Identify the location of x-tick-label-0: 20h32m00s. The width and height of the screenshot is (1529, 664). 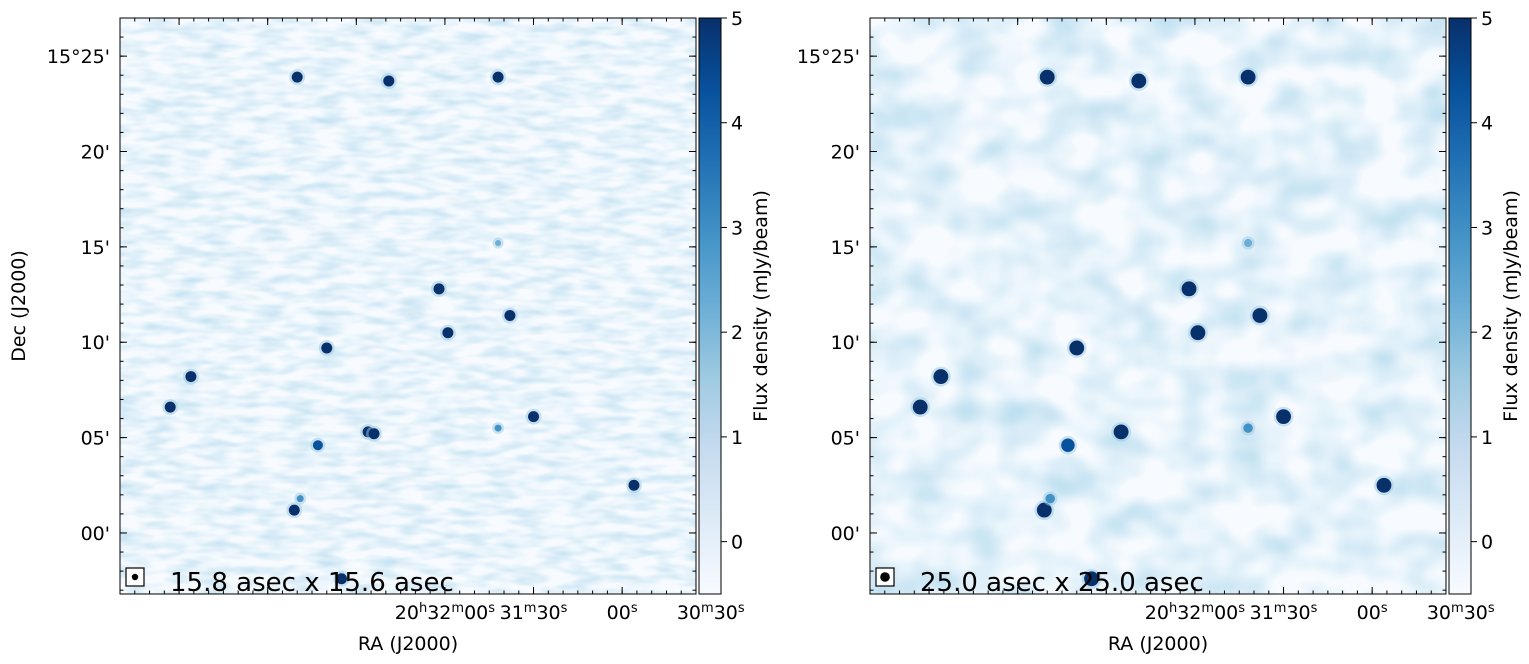
(1195, 613).